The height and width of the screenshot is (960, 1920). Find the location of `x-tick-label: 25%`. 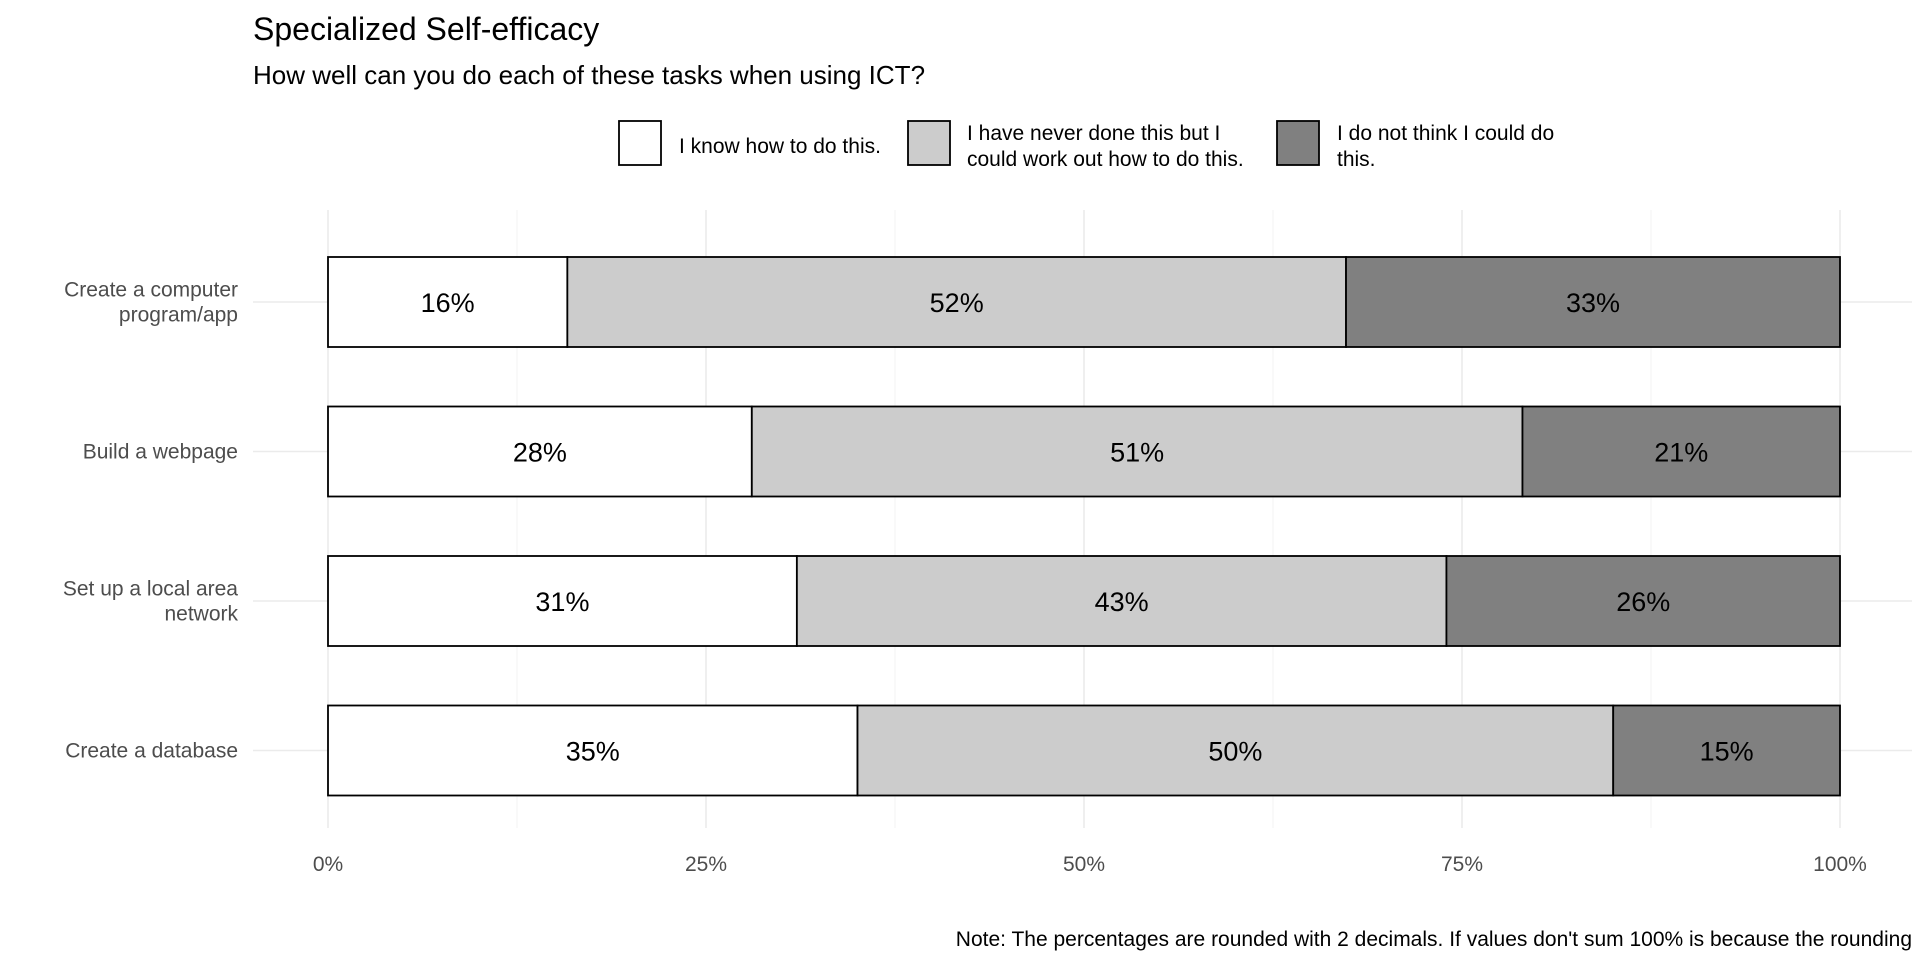

x-tick-label: 25% is located at coordinates (706, 864).